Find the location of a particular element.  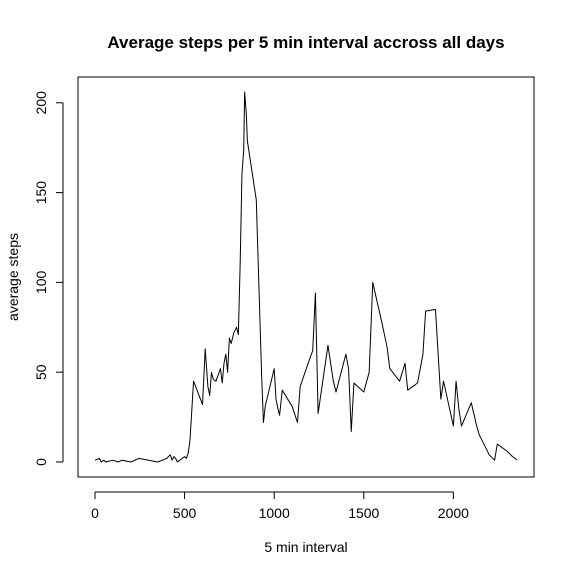

x-tick-label: 2000 is located at coordinates (453, 513).